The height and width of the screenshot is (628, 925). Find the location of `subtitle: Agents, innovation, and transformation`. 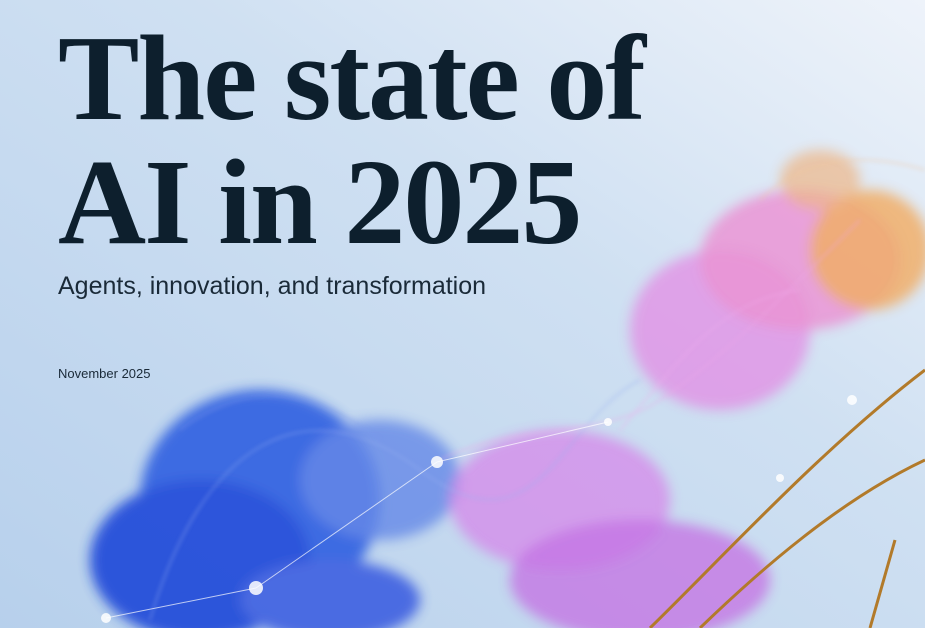

subtitle: Agents, innovation, and transformation is located at coordinates (272, 286).